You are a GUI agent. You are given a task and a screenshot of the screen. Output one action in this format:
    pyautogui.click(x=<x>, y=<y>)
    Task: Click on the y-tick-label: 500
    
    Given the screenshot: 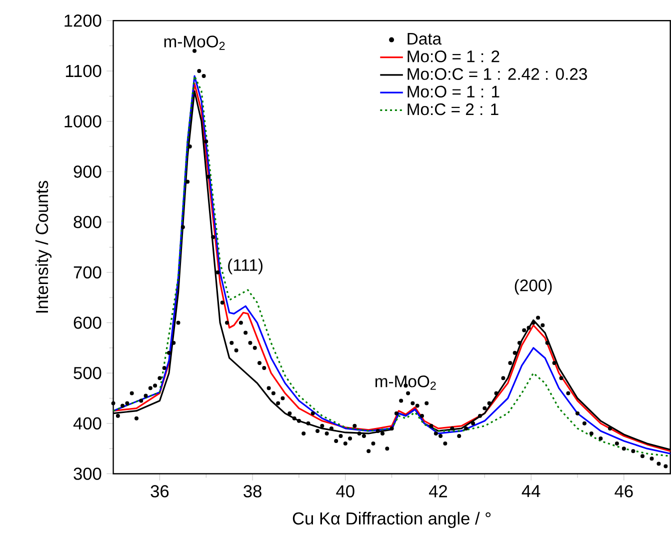 What is the action you would take?
    pyautogui.click(x=88, y=373)
    